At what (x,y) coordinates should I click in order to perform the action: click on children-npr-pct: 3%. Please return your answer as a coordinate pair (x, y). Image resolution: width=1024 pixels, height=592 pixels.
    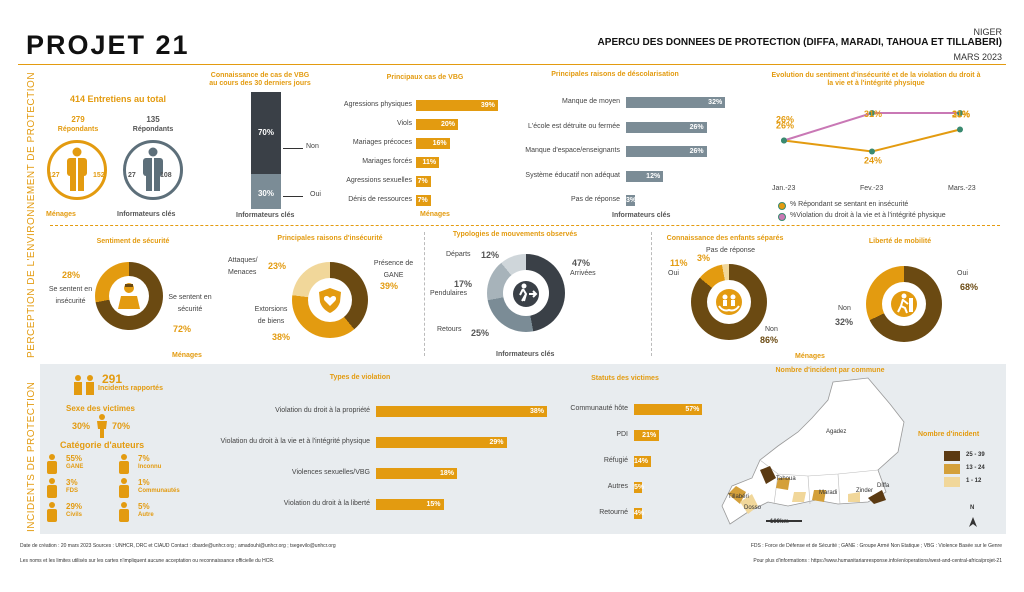
    Looking at the image, I should click on (704, 258).